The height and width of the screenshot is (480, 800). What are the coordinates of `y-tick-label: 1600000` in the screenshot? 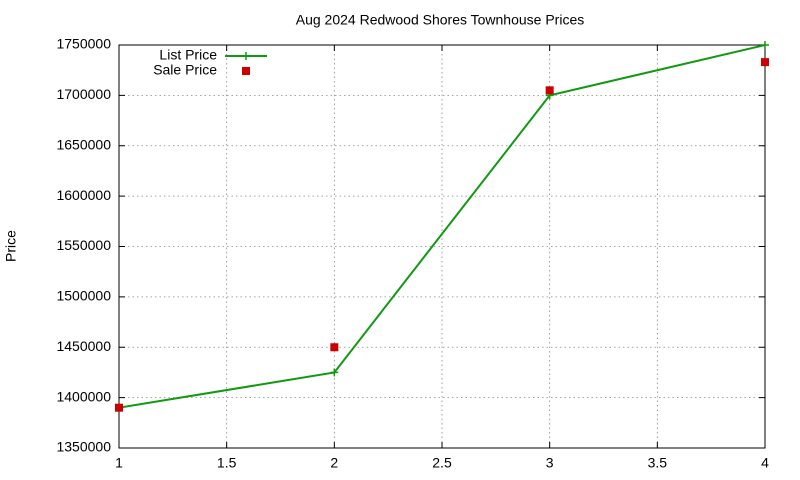 It's located at (83, 195).